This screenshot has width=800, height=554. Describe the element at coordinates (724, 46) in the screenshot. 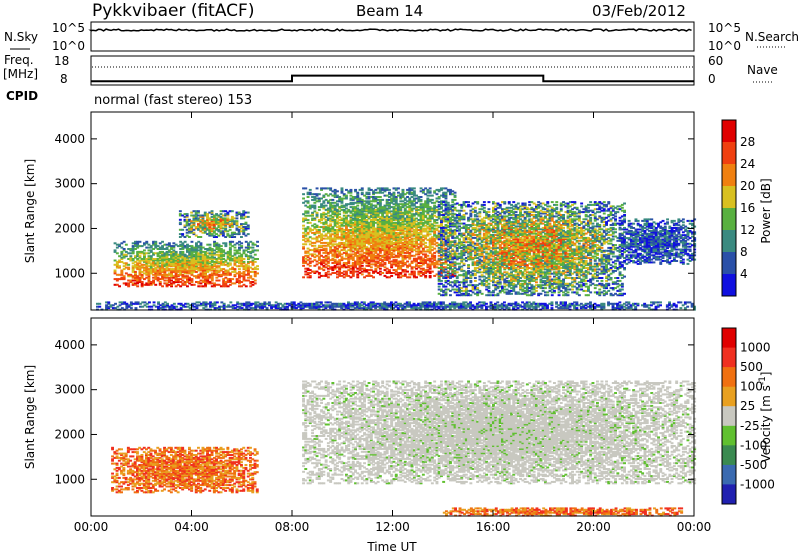

I see `nsearch-tick-low: 10^0` at that location.